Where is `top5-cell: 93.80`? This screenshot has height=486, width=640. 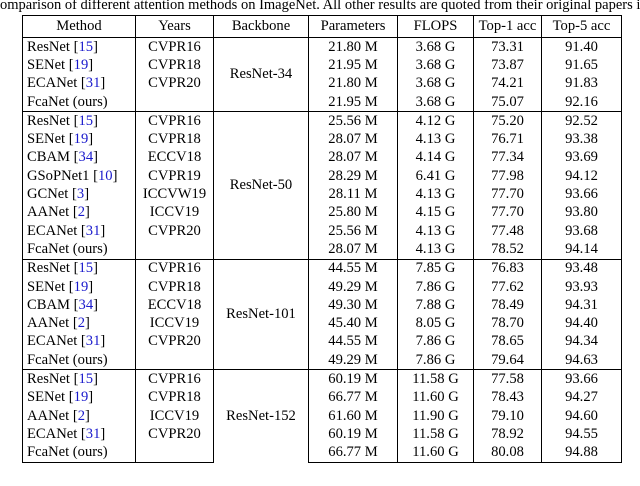 top5-cell: 93.80 is located at coordinates (581, 212).